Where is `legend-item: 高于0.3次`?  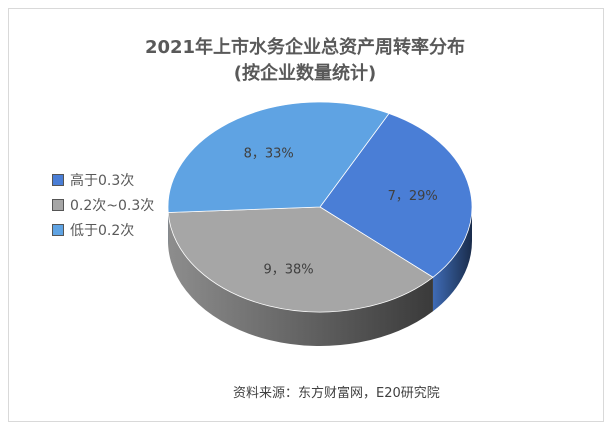
legend-item: 高于0.3次 is located at coordinates (93, 180).